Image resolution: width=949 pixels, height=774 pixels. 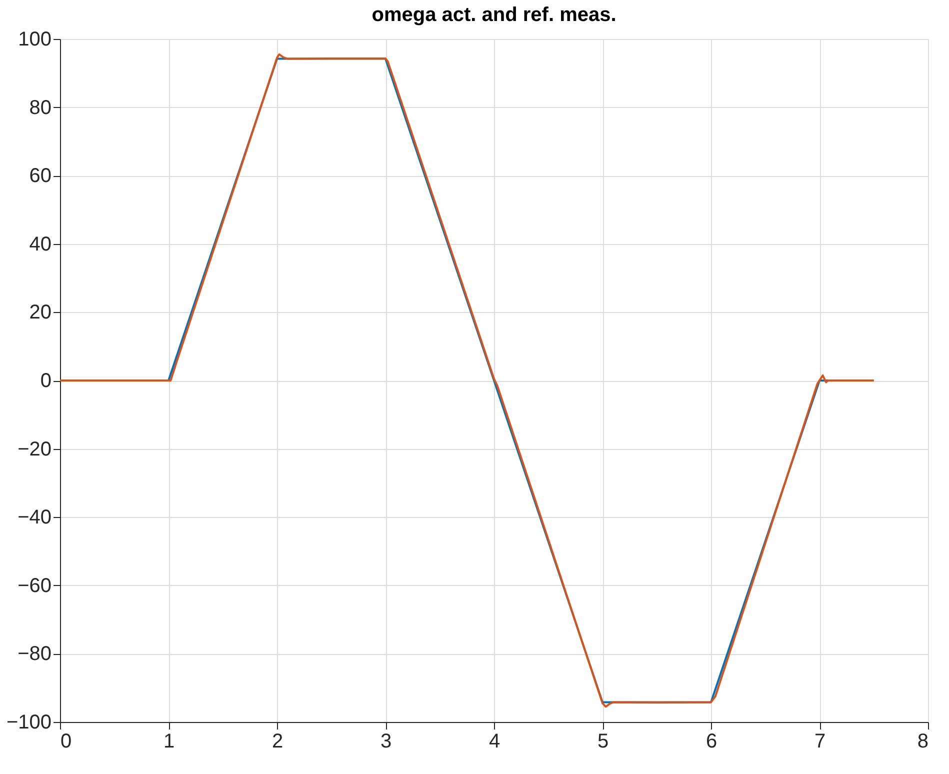 What do you see at coordinates (40, 313) in the screenshot?
I see `y-tick-label: 20` at bounding box center [40, 313].